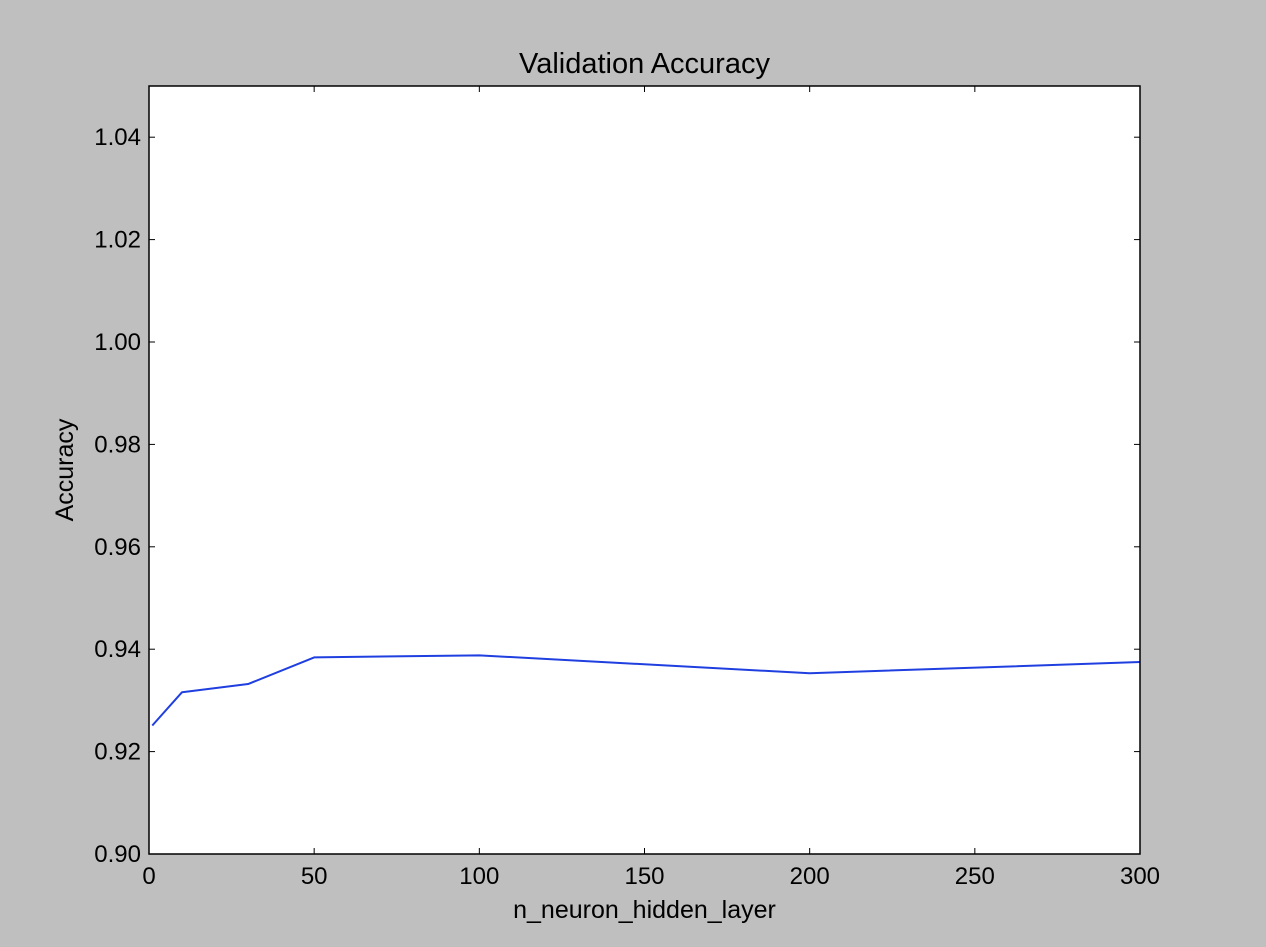 The height and width of the screenshot is (947, 1266). What do you see at coordinates (644, 64) in the screenshot?
I see `chart-title: Validation Accuracy` at bounding box center [644, 64].